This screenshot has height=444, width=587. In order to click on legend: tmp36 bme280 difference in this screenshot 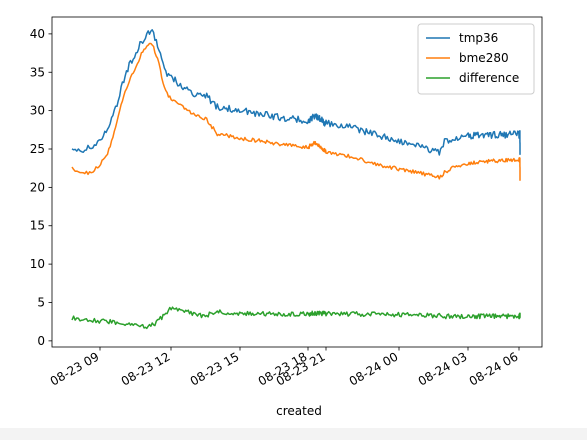, I will do `click(476, 59)`.